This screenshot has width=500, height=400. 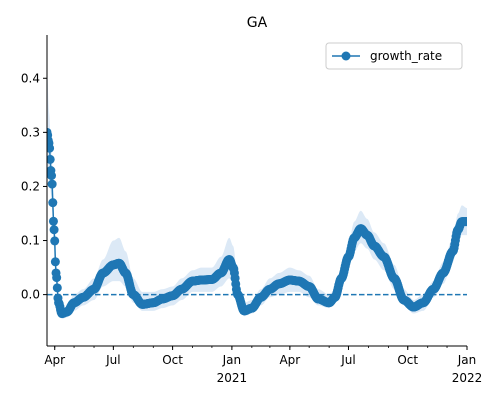 I want to click on legend: growth_rate, so click(x=394, y=56).